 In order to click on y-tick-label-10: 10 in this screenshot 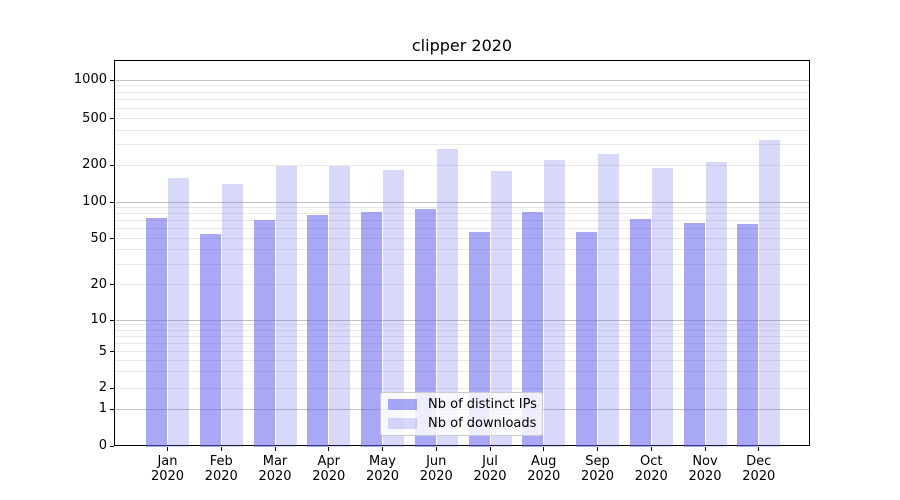, I will do `click(98, 319)`.